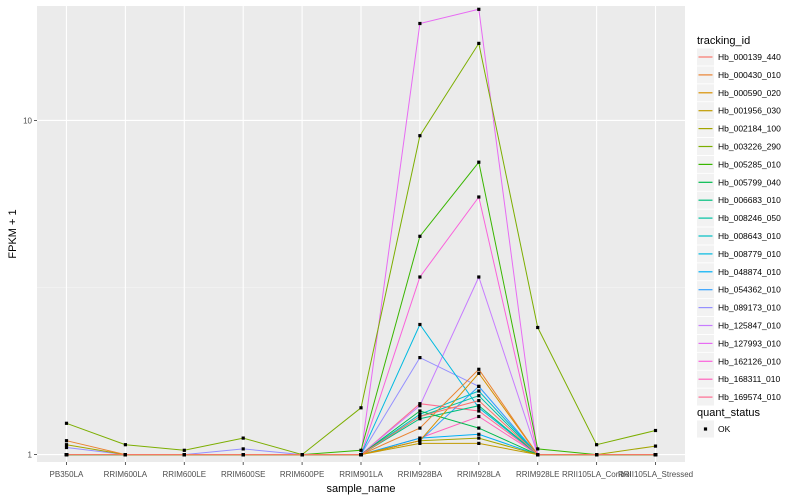 This screenshot has width=800, height=500. I want to click on y-axis: 1 10, so click(30, 288).